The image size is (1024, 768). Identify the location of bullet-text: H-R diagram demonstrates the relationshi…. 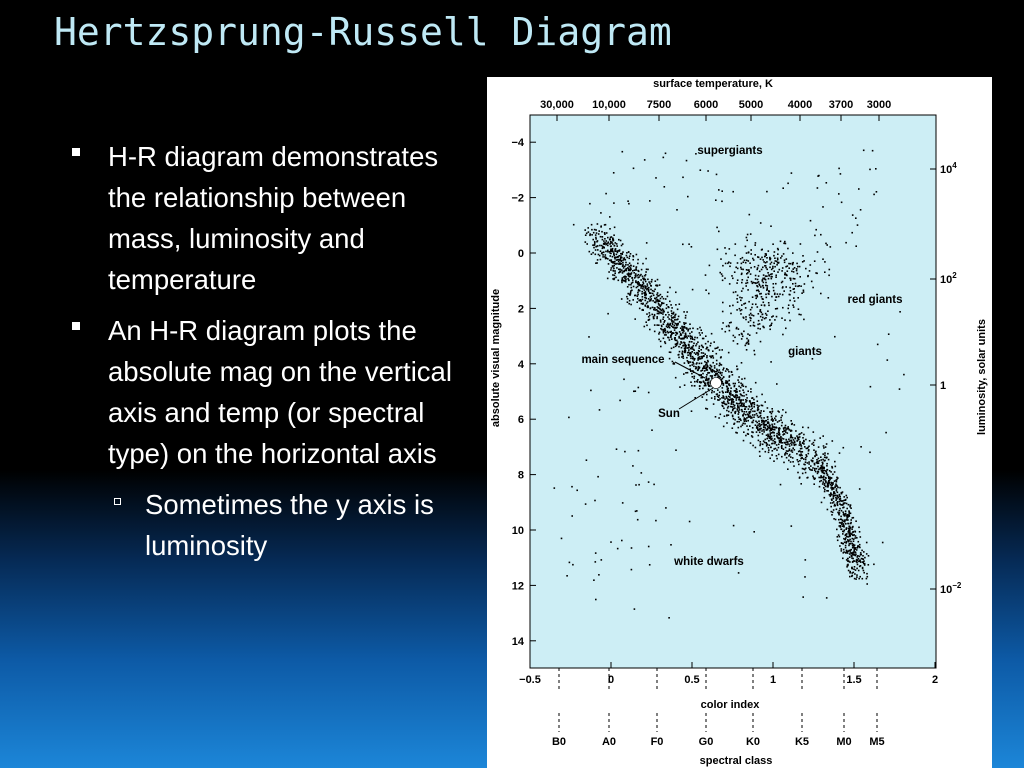
(273, 218).